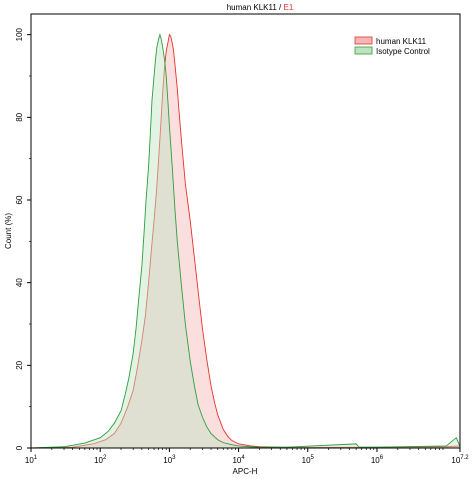  Describe the element at coordinates (8, 231) in the screenshot. I see `y-axis-label: Count (%)` at that location.